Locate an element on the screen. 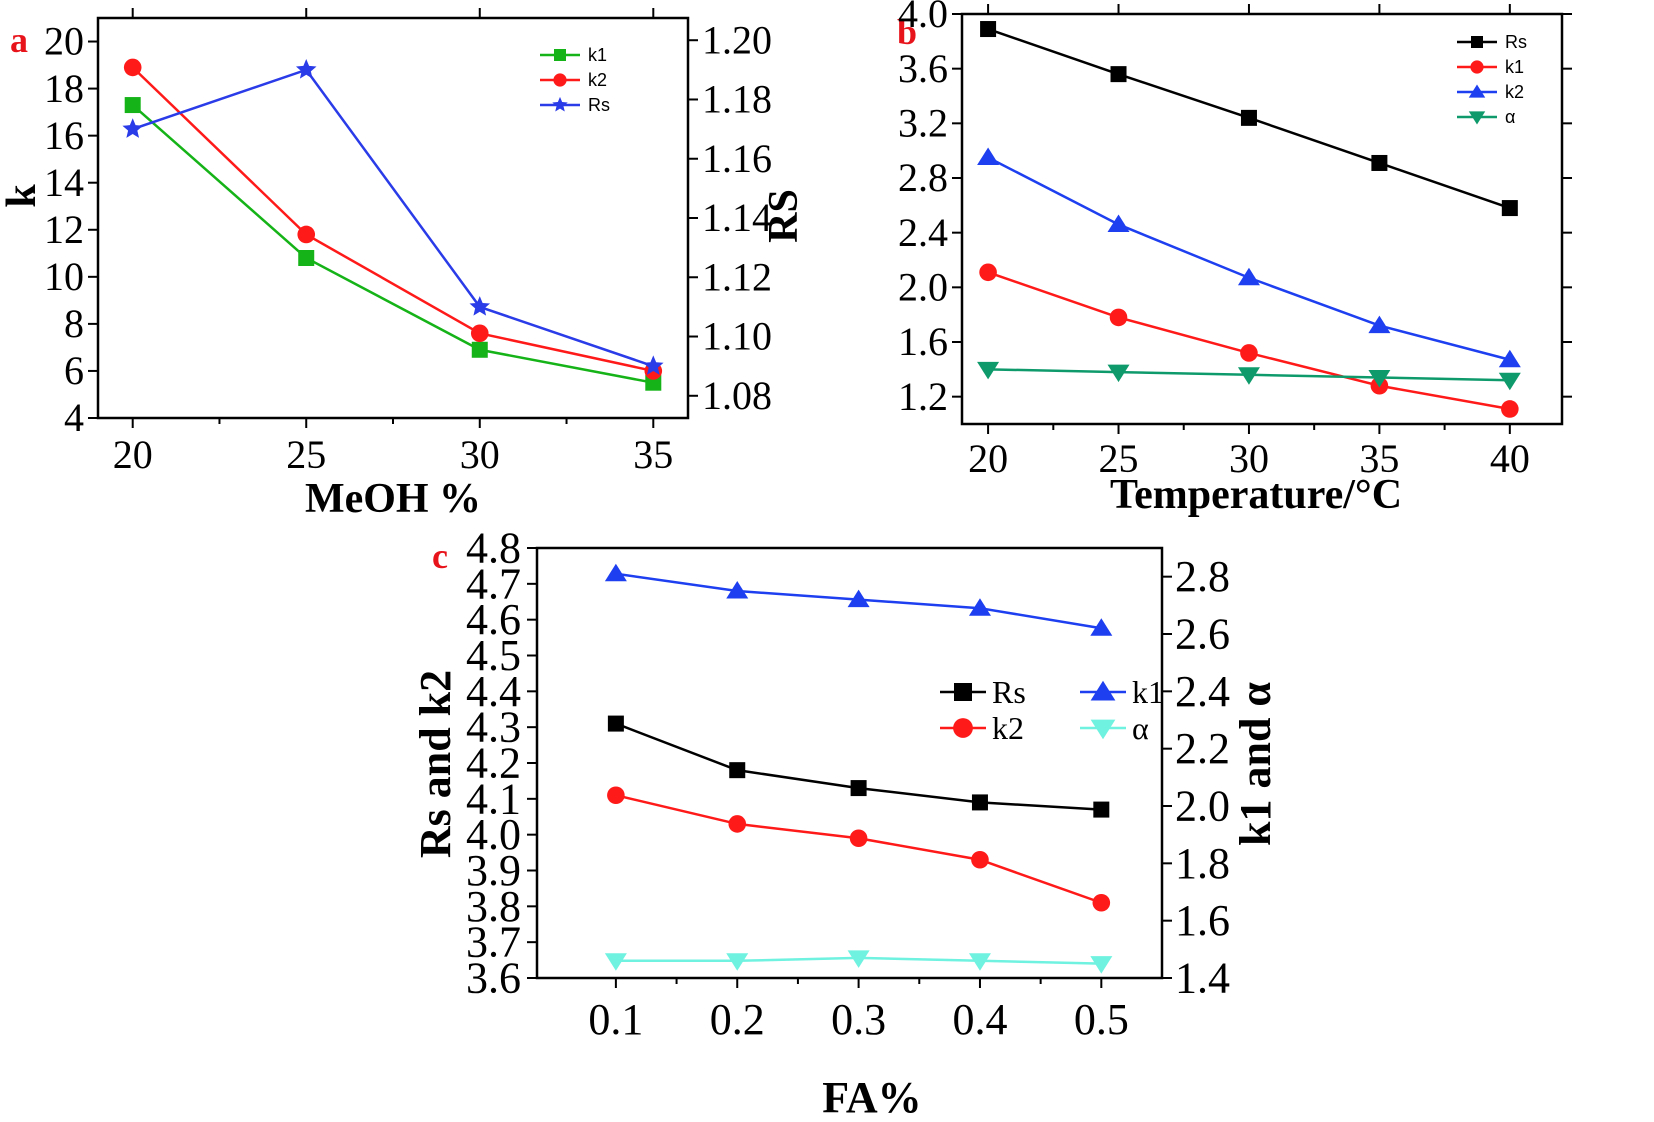 The image size is (1654, 1122). y2-tick-label: 1.4 is located at coordinates (1202, 978).